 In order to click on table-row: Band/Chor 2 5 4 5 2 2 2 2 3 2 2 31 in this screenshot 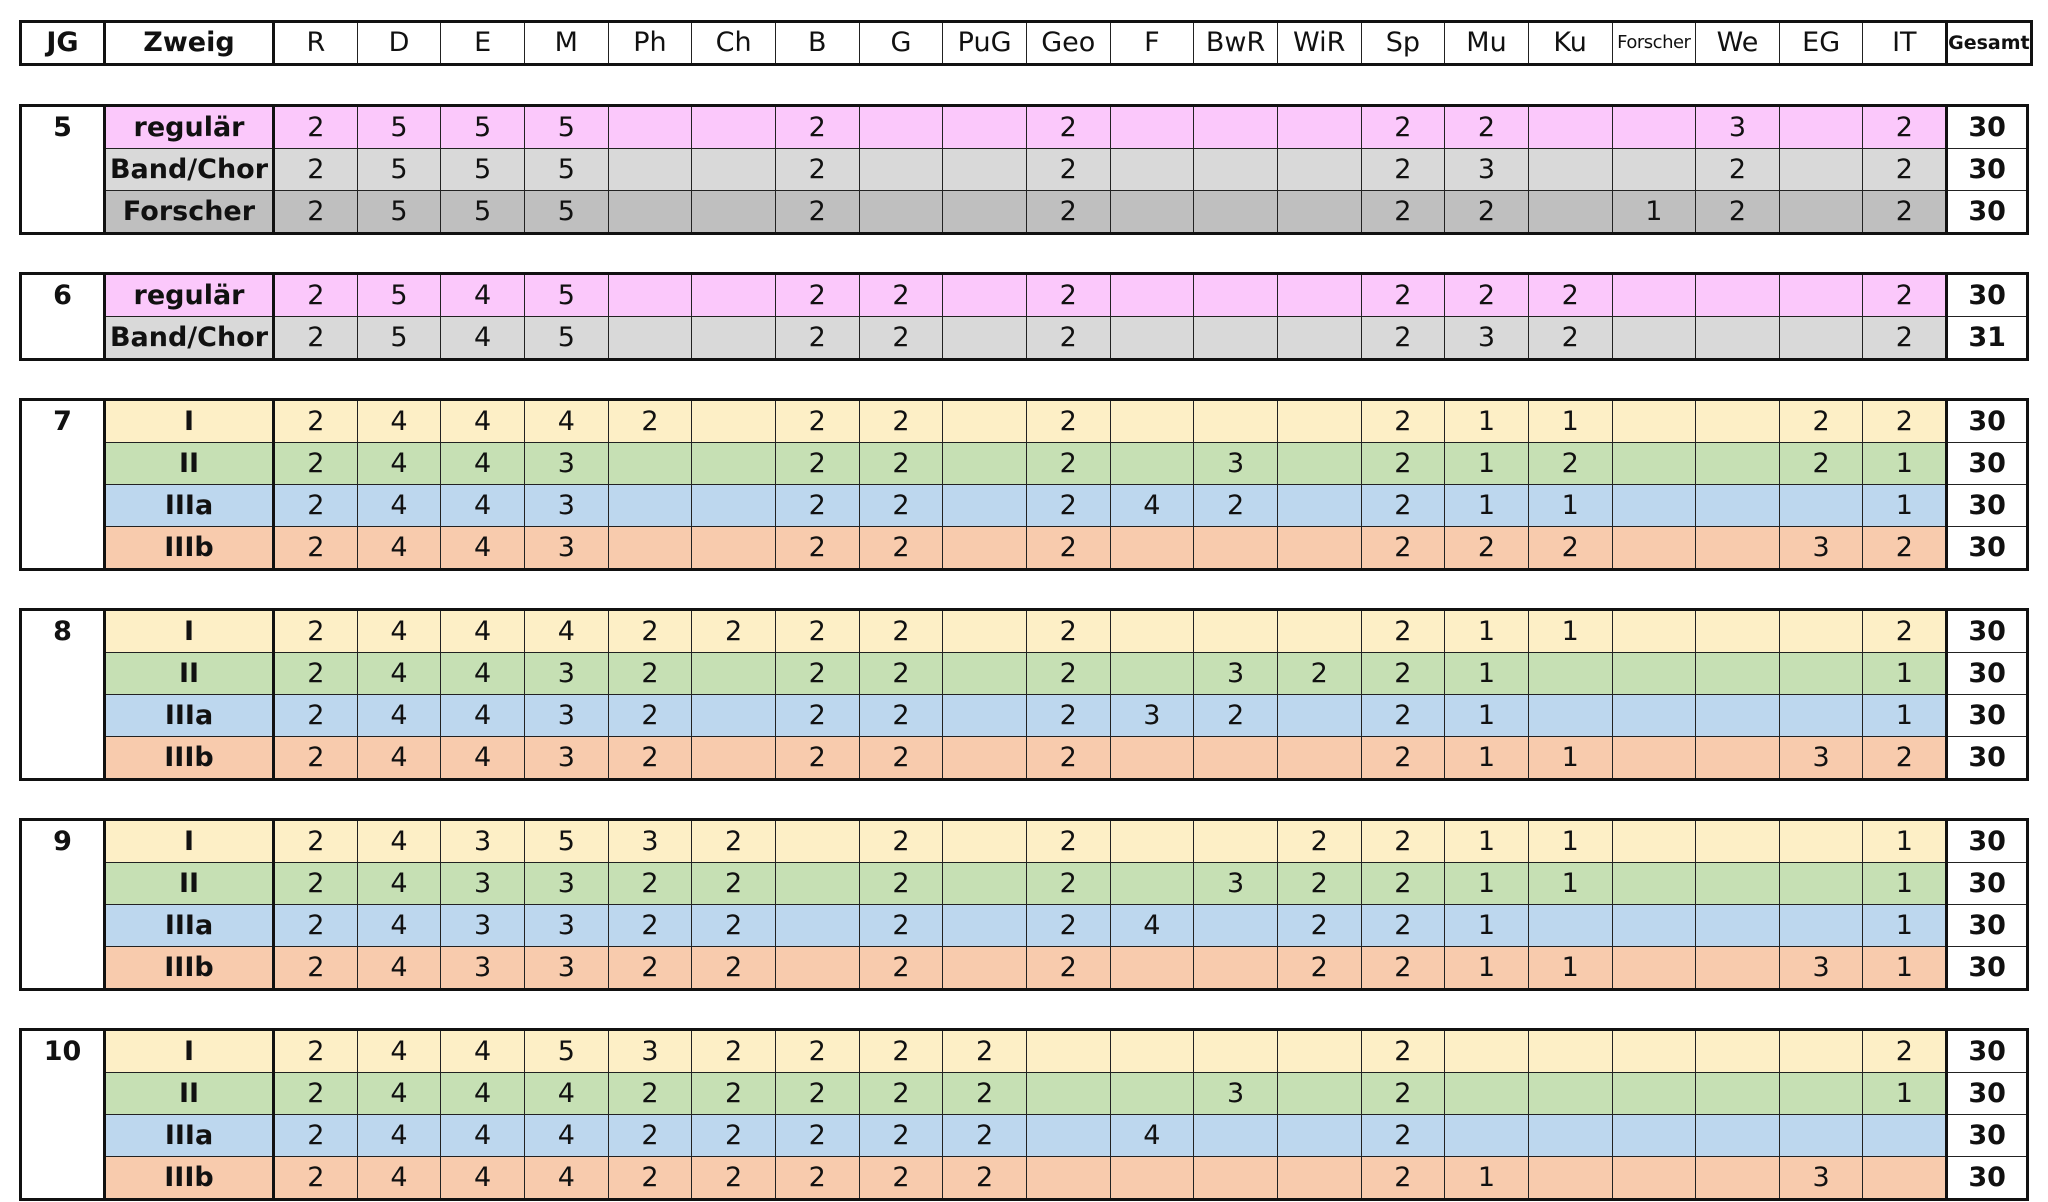, I will do `click(1025, 338)`.